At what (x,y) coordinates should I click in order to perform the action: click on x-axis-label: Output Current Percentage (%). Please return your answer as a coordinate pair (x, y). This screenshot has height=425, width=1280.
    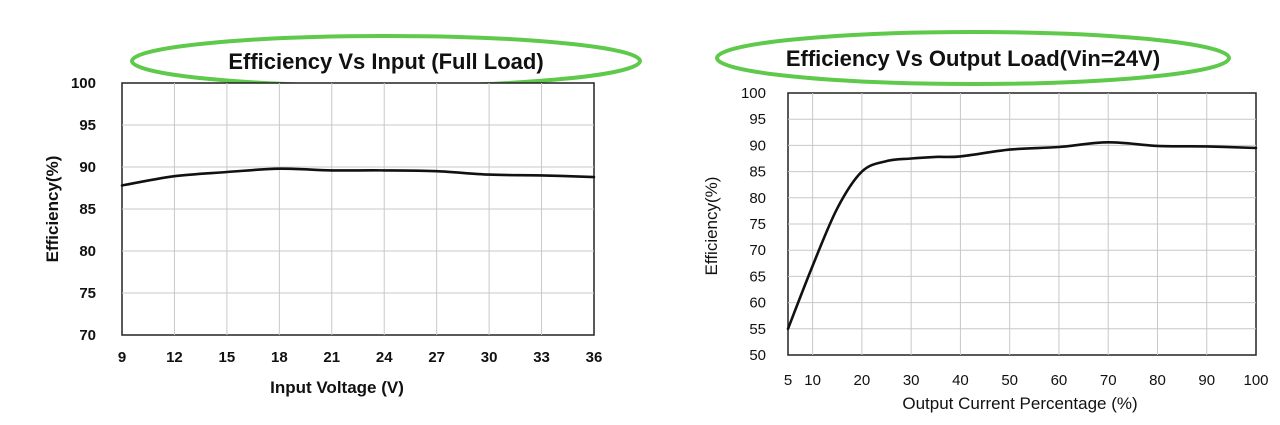
    Looking at the image, I should click on (1019, 403).